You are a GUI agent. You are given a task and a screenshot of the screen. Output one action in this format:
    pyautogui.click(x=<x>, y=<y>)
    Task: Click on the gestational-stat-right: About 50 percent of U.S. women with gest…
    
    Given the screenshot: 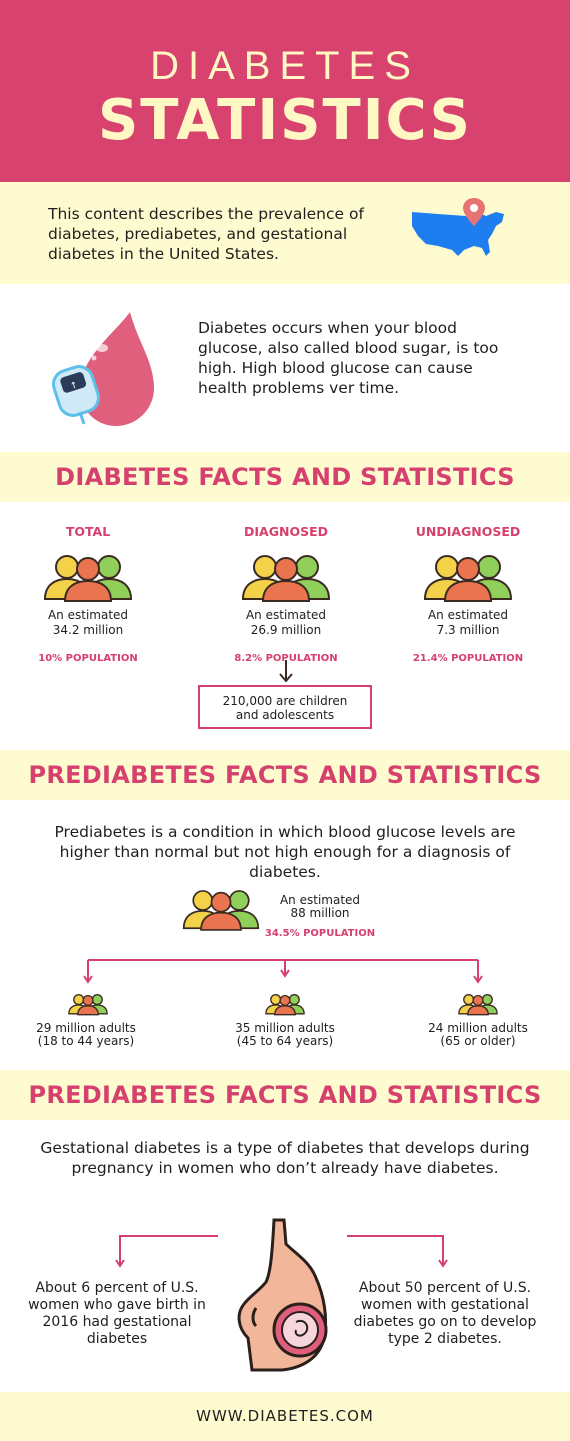 What is the action you would take?
    pyautogui.click(x=445, y=1313)
    